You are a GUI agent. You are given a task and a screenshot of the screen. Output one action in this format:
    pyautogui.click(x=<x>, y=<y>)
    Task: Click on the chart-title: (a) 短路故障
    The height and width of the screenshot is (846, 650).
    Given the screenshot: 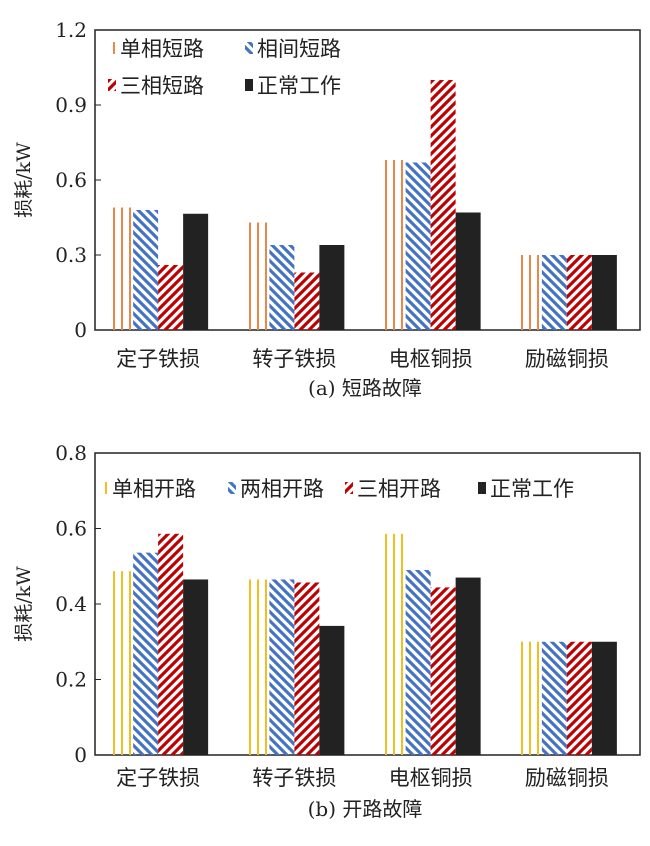 What is the action you would take?
    pyautogui.click(x=365, y=388)
    